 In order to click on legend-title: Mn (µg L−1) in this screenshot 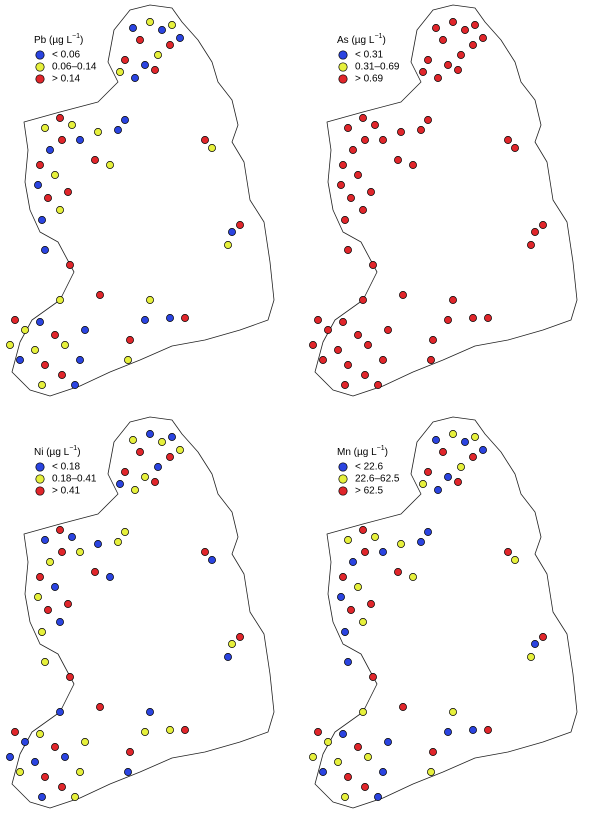, I will do `click(362, 451)`.